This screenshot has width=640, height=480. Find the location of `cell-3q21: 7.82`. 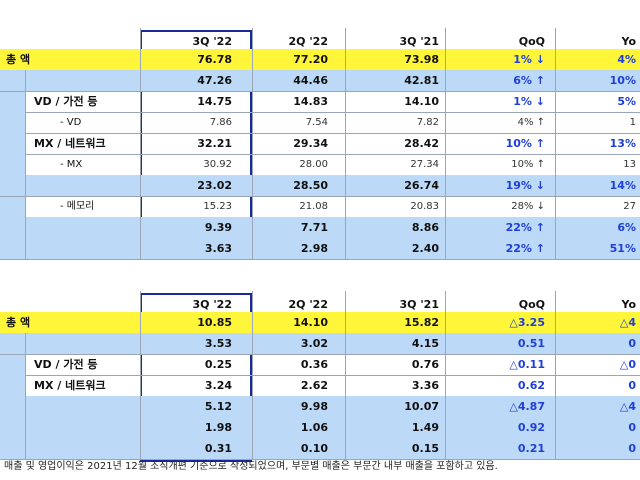

cell-3q21: 7.82 is located at coordinates (427, 122).